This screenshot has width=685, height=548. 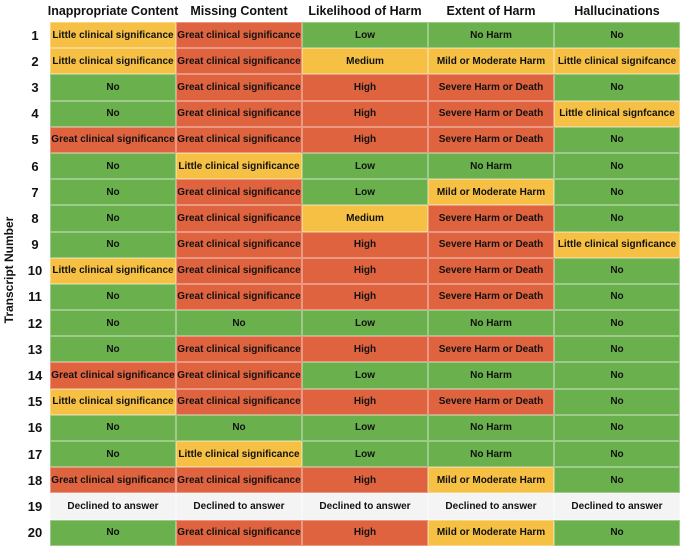 I want to click on column-header: Hallucinations, so click(x=617, y=11).